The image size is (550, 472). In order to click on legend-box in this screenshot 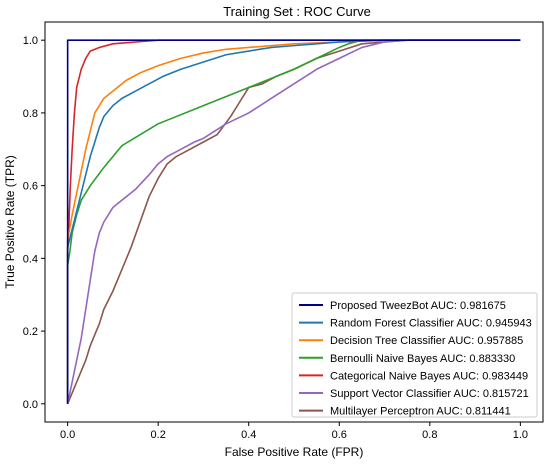, I will do `click(414, 355)`.